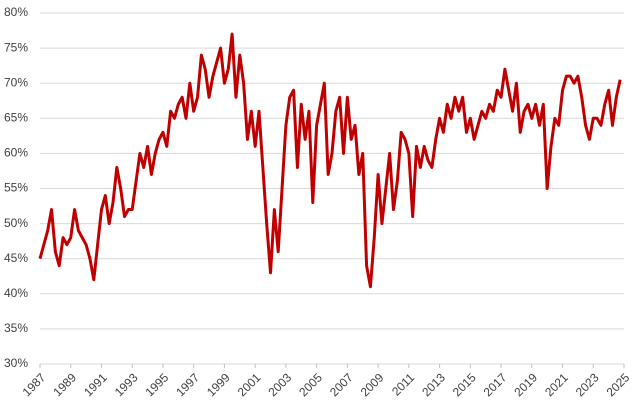  I want to click on x-tick-label: 1989, so click(64, 384).